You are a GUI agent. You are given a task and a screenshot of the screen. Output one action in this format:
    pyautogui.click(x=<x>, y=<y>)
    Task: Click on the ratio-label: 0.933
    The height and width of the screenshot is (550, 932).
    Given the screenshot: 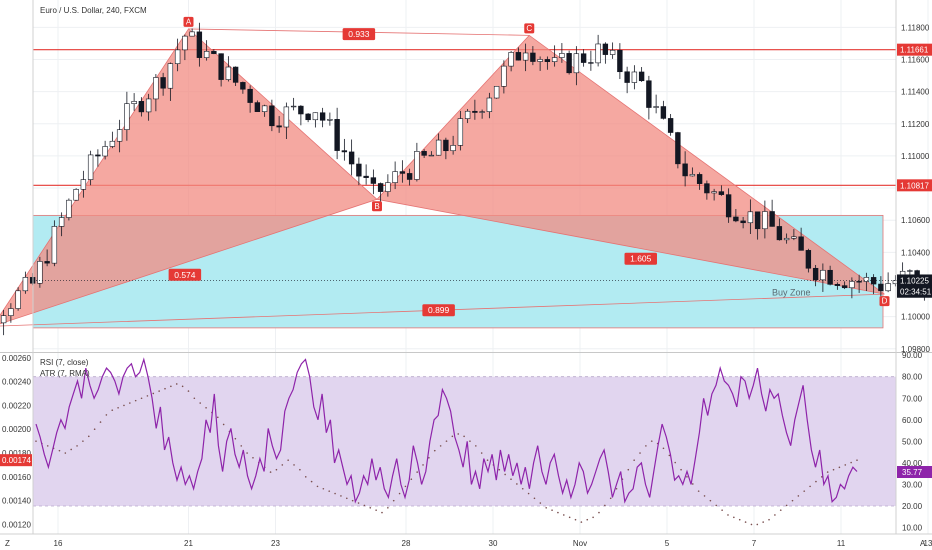 What is the action you would take?
    pyautogui.click(x=359, y=34)
    